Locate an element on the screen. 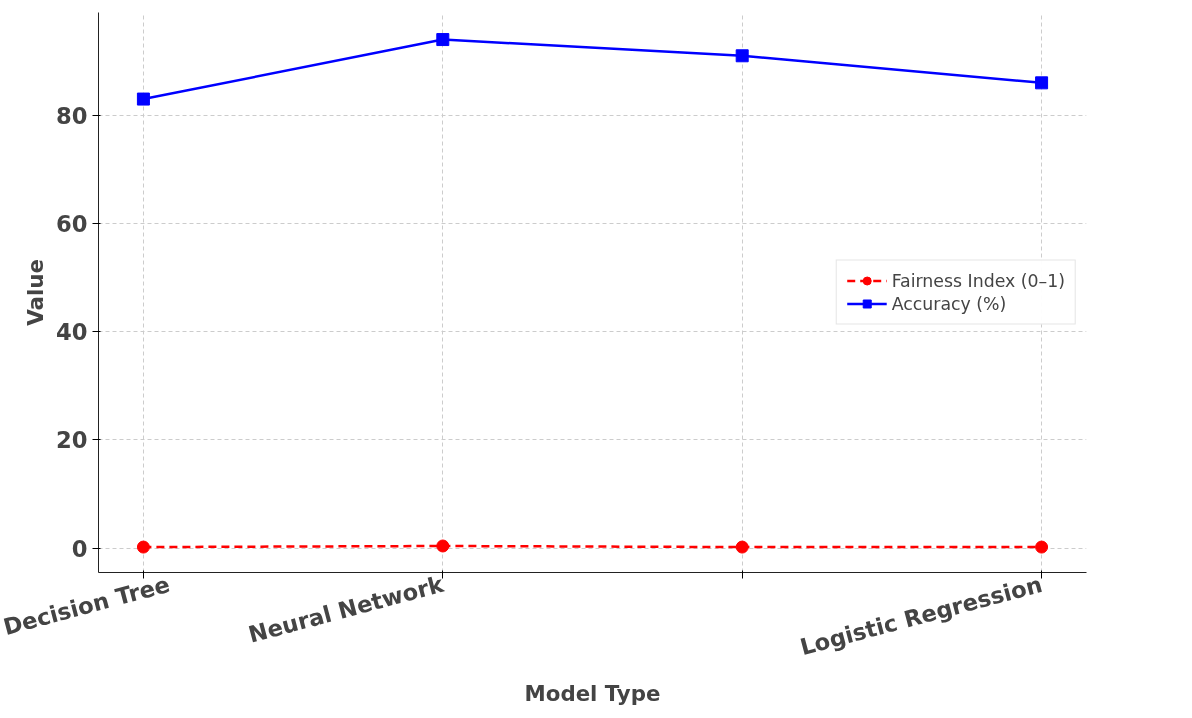 The width and height of the screenshot is (1192, 718). y-tick-label: 40 is located at coordinates (71, 332).